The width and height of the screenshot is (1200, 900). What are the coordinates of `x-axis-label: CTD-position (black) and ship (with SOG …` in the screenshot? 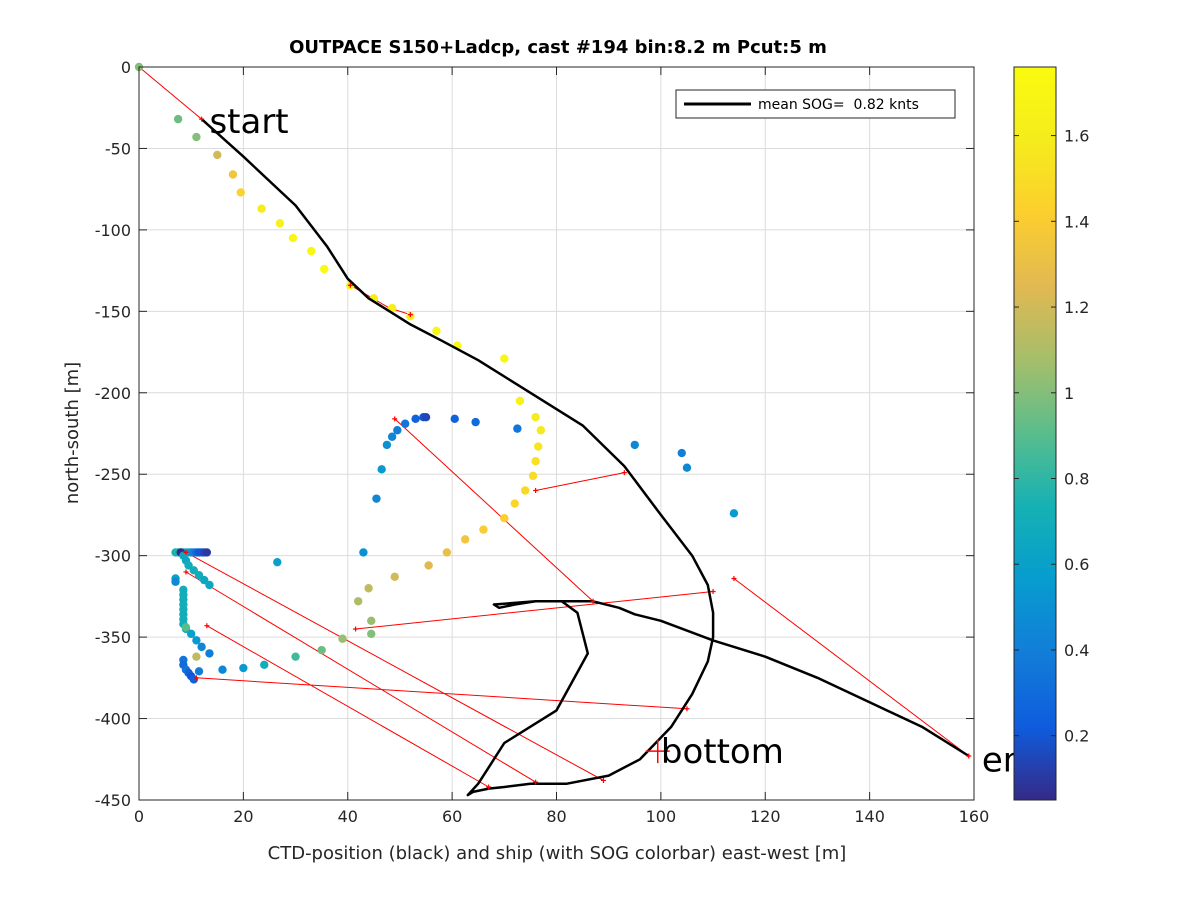 It's located at (557, 853).